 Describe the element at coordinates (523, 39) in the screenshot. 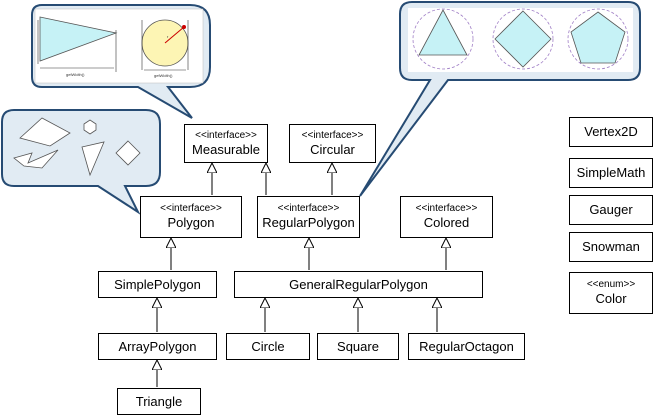

I see `regular-square-icon` at that location.